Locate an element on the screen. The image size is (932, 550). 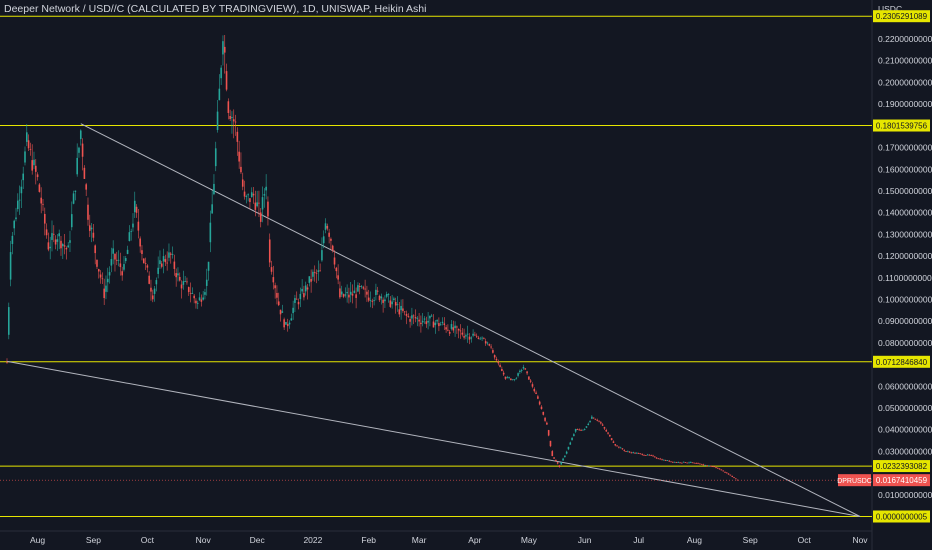
y-tick-label: 0.2200000000 is located at coordinates (905, 39).